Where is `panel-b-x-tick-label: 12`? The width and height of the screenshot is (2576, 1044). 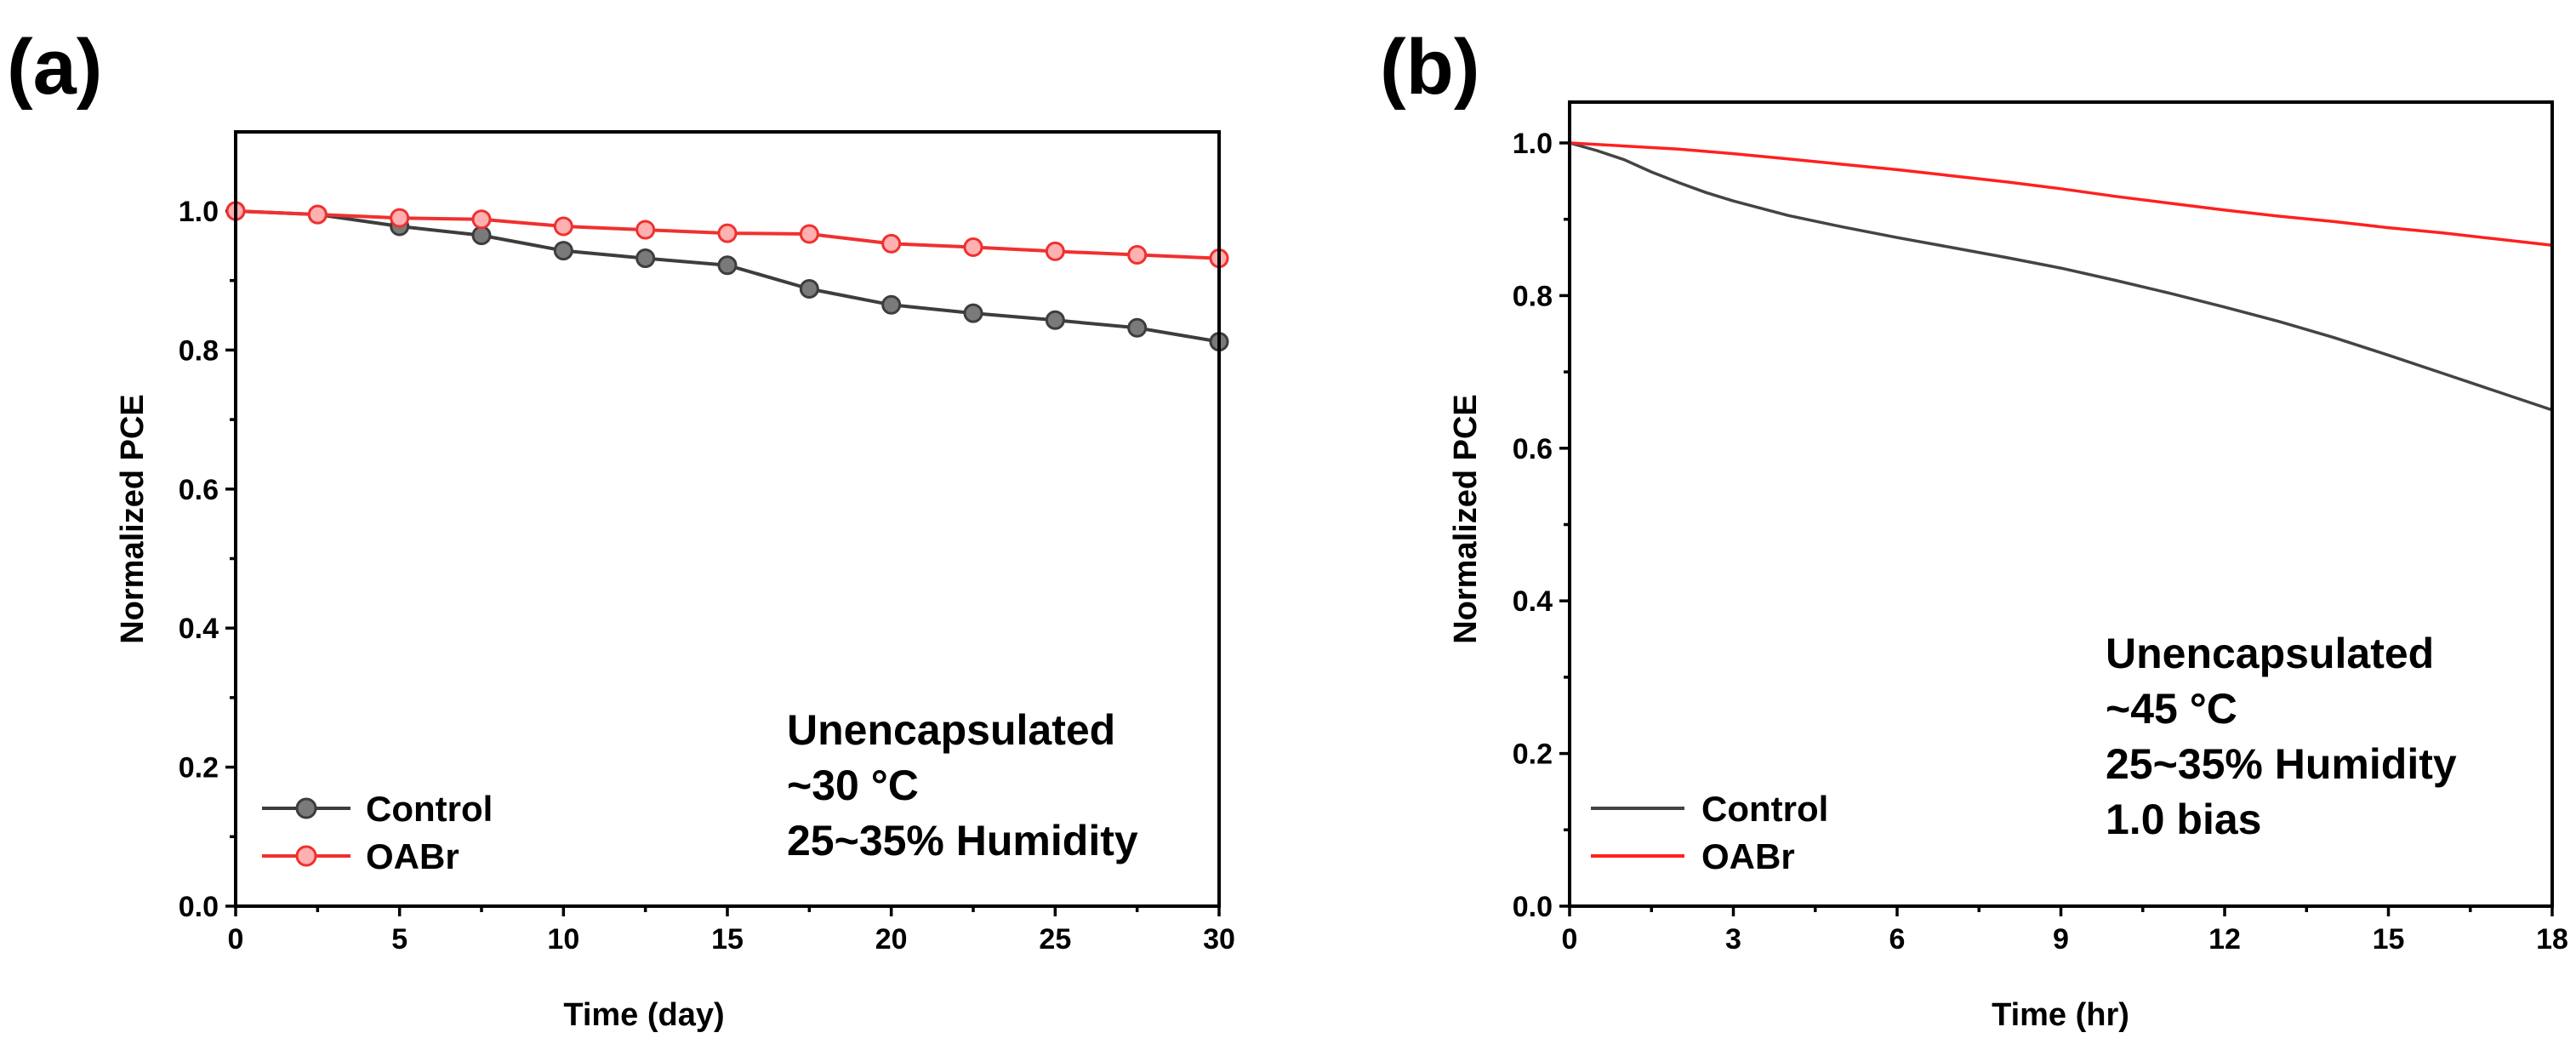 panel-b-x-tick-label: 12 is located at coordinates (2224, 940).